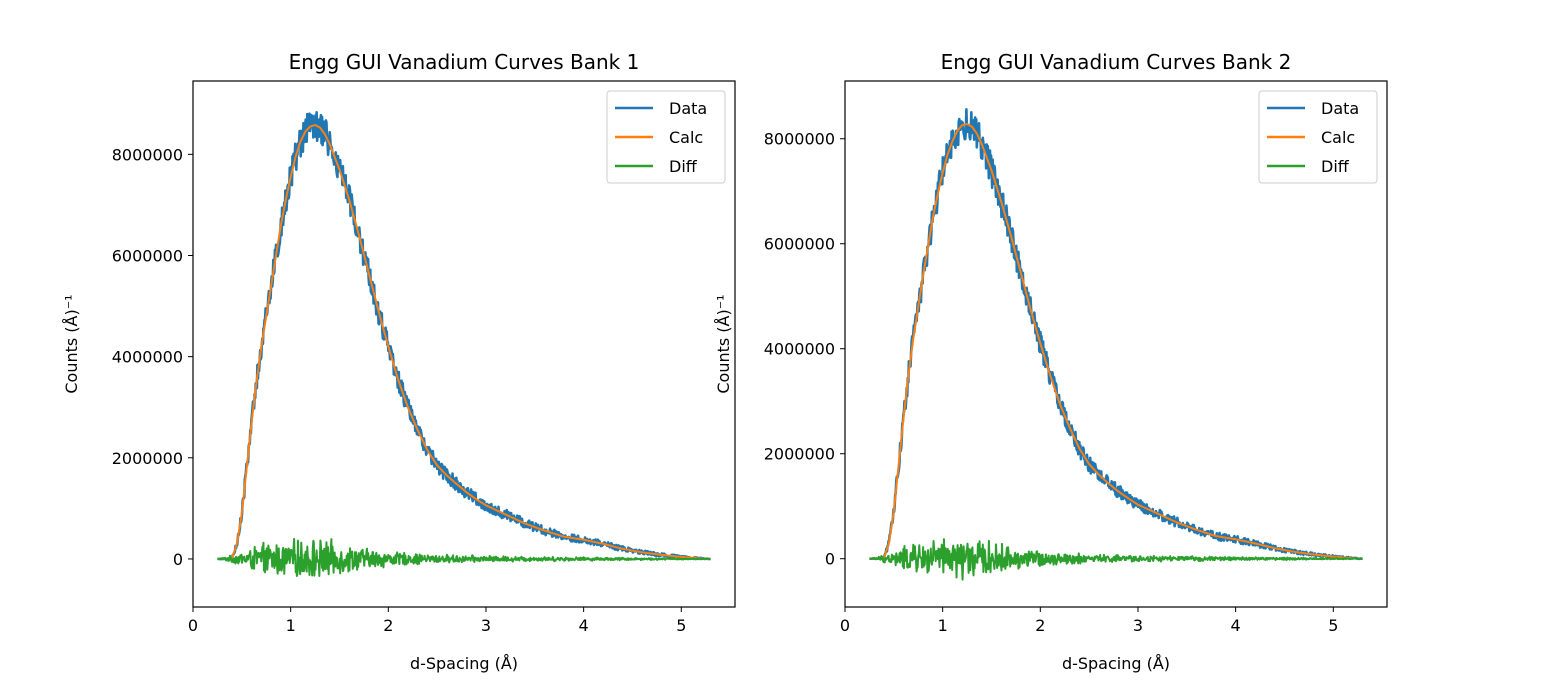 This screenshot has height=682, width=1541. Describe the element at coordinates (464, 62) in the screenshot. I see `chart-title: Engg GUI Vanadium Curves Bank 1` at that location.